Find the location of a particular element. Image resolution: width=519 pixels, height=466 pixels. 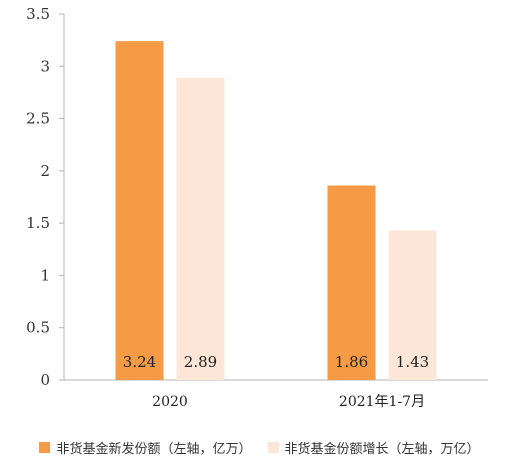

legend-label-series-1: 非货基金新发份额（左轴，亿万） is located at coordinates (154, 449).